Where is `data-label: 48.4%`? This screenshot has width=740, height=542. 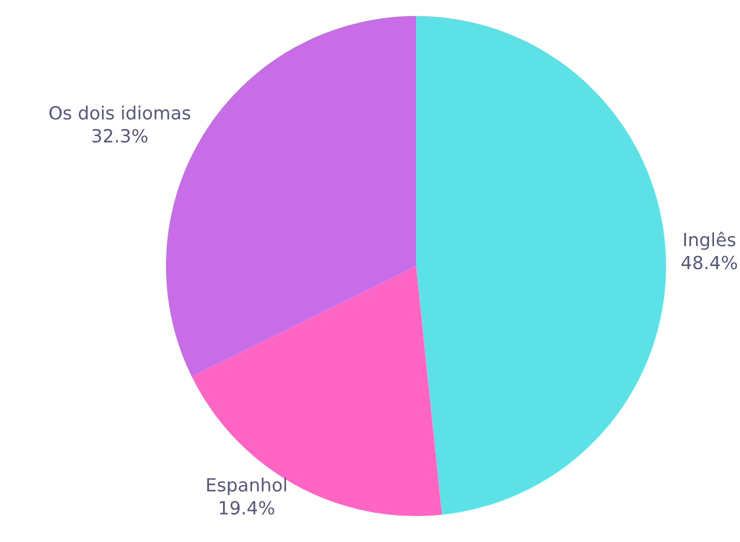
data-label: 48.4% is located at coordinates (710, 263).